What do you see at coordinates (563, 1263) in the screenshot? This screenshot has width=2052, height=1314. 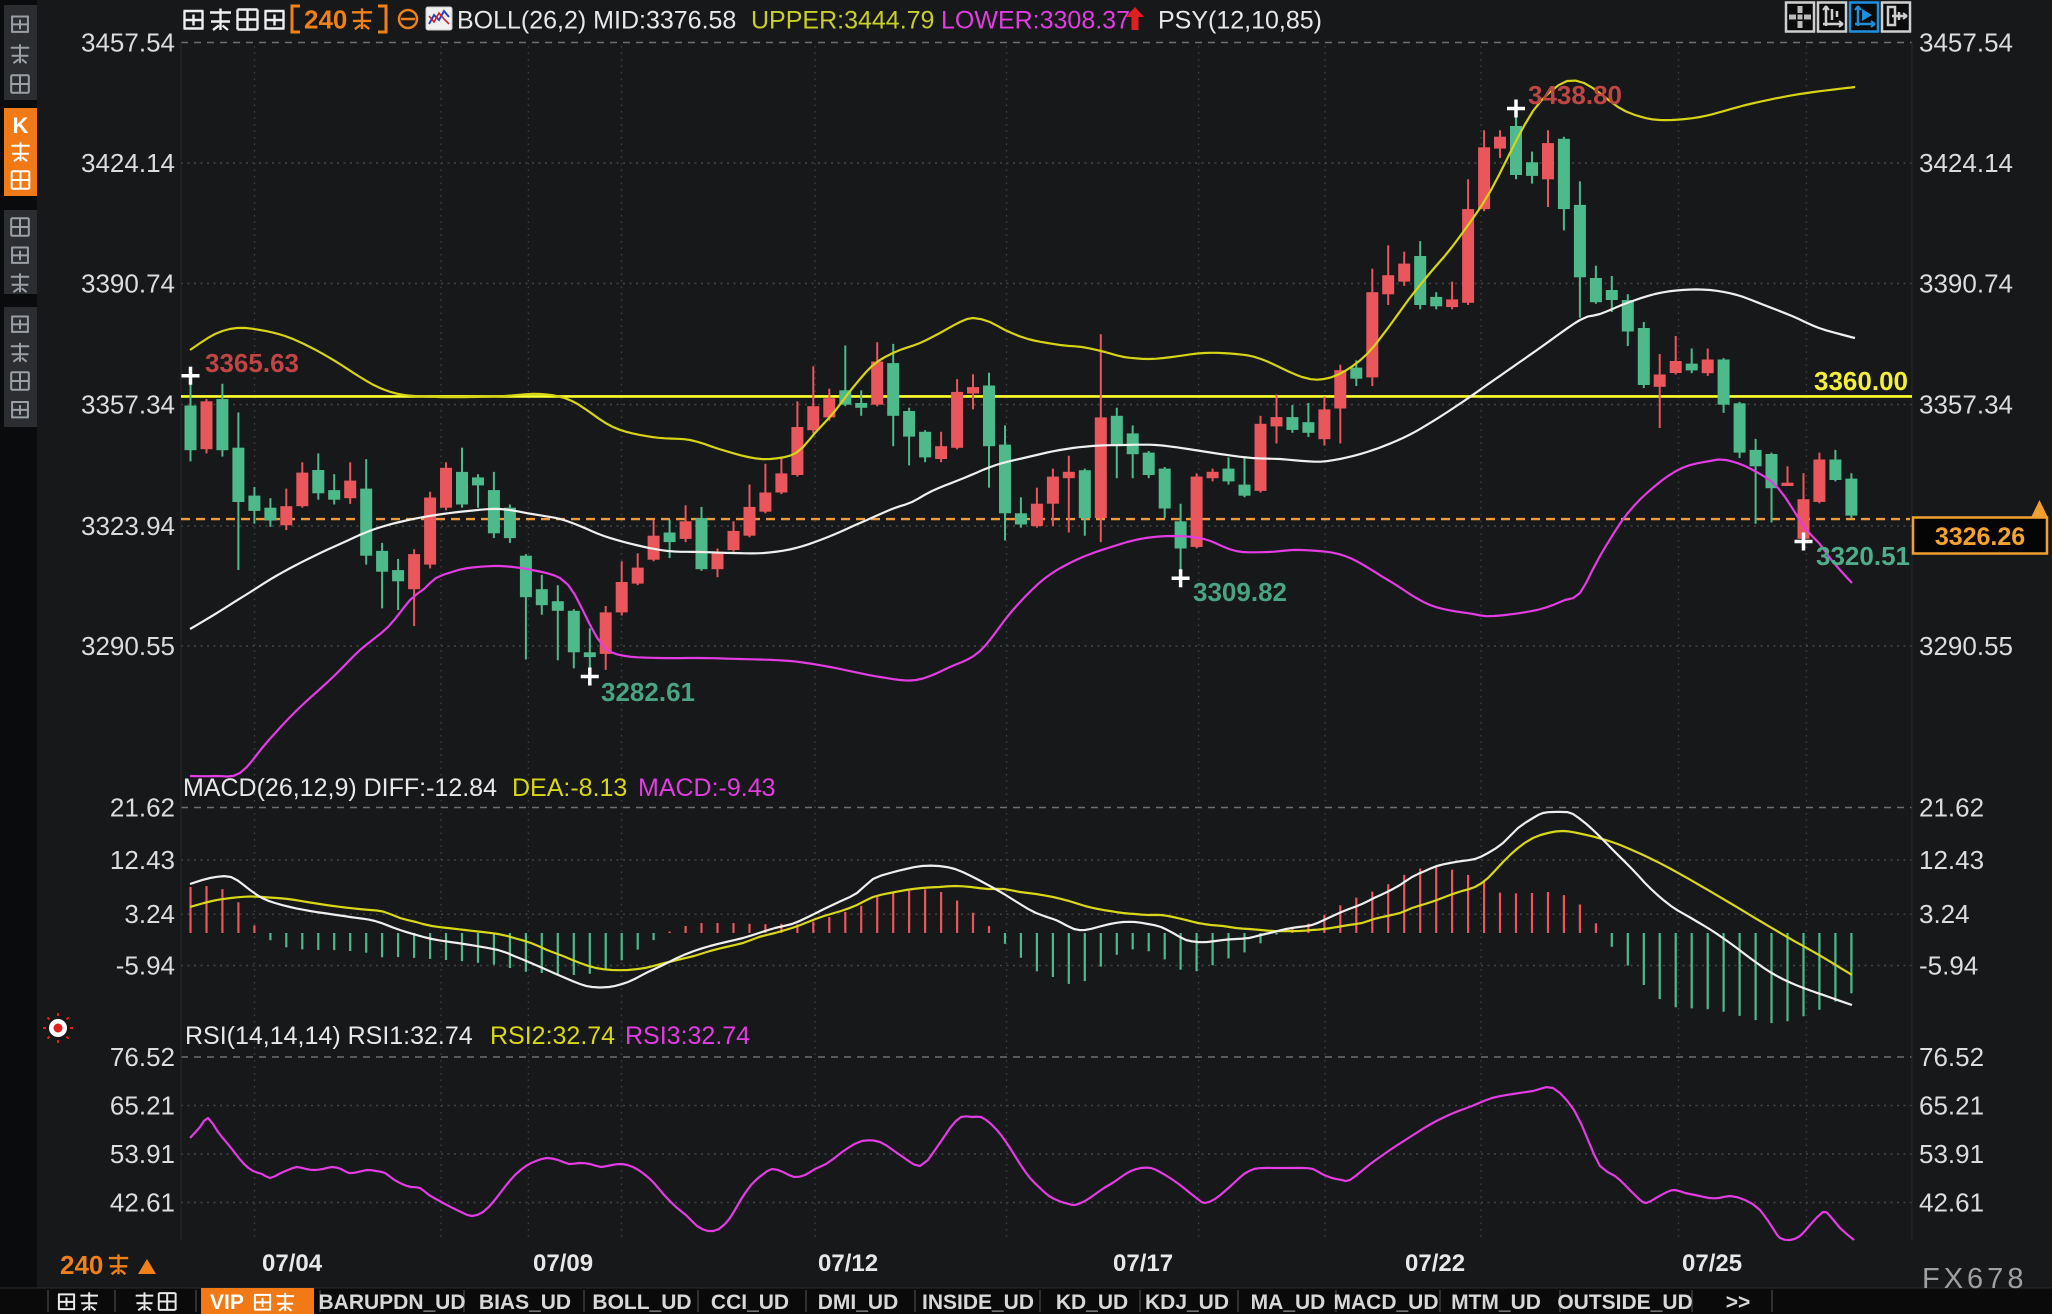 I see `svg-text: 07/09` at bounding box center [563, 1263].